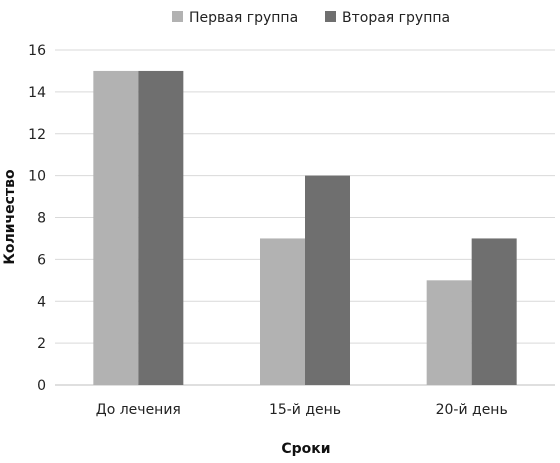 The width and height of the screenshot is (560, 463). Describe the element at coordinates (311, 18) in the screenshot. I see `legend: Первая группа Вторая группа` at that location.